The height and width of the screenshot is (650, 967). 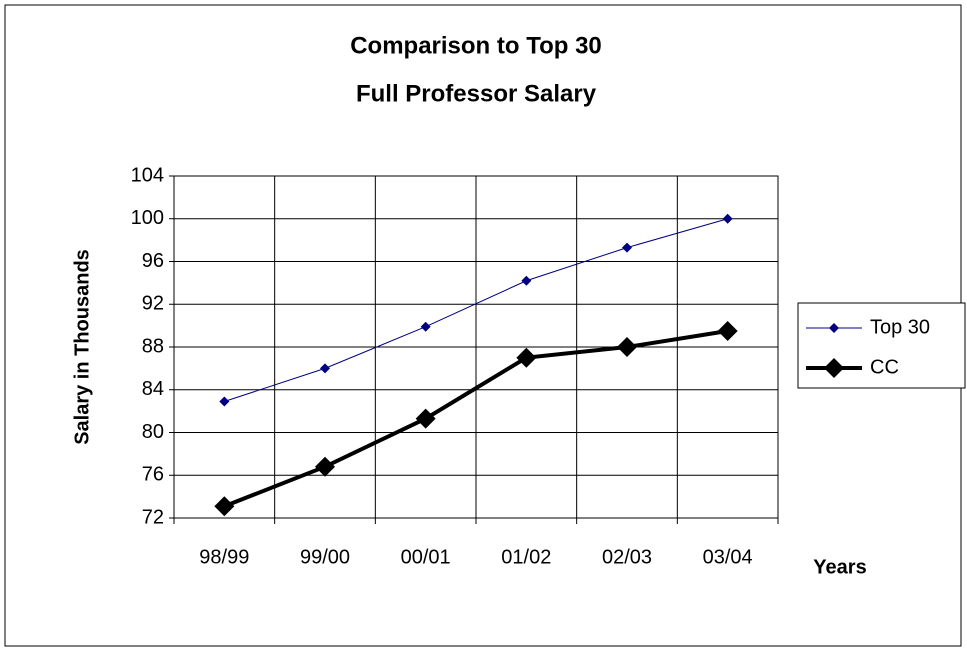 What do you see at coordinates (224, 557) in the screenshot?
I see `x-tick-label: 98/99` at bounding box center [224, 557].